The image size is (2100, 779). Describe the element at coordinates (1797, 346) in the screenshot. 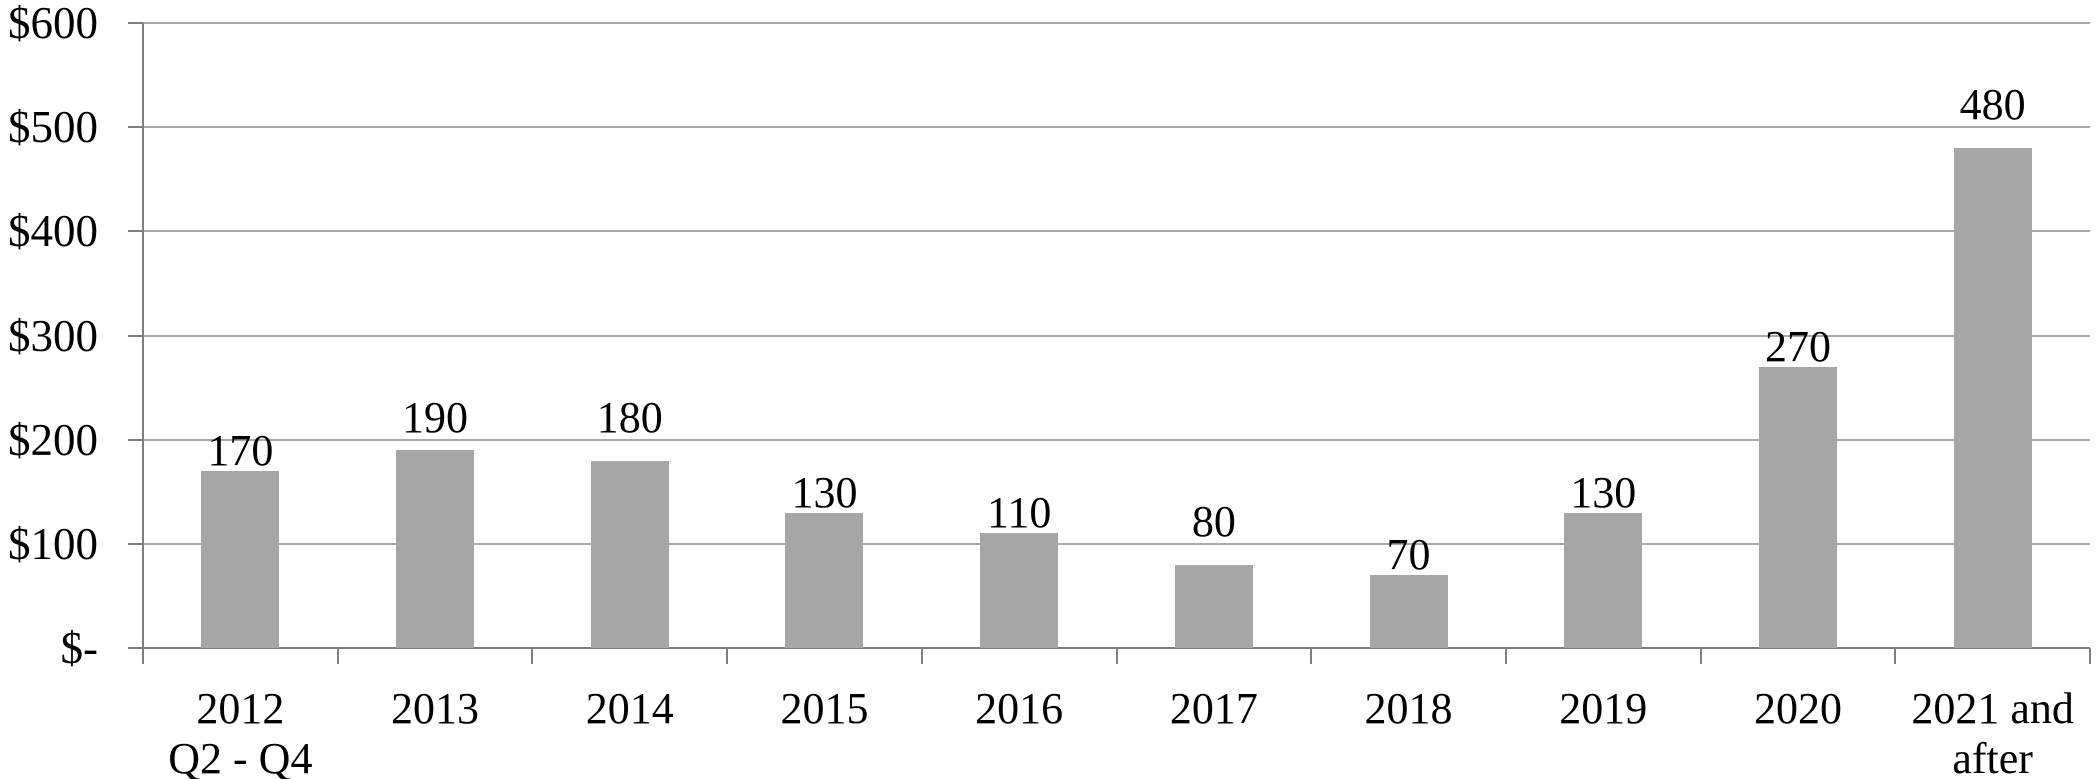

I see `bar-value-label: 270` at that location.